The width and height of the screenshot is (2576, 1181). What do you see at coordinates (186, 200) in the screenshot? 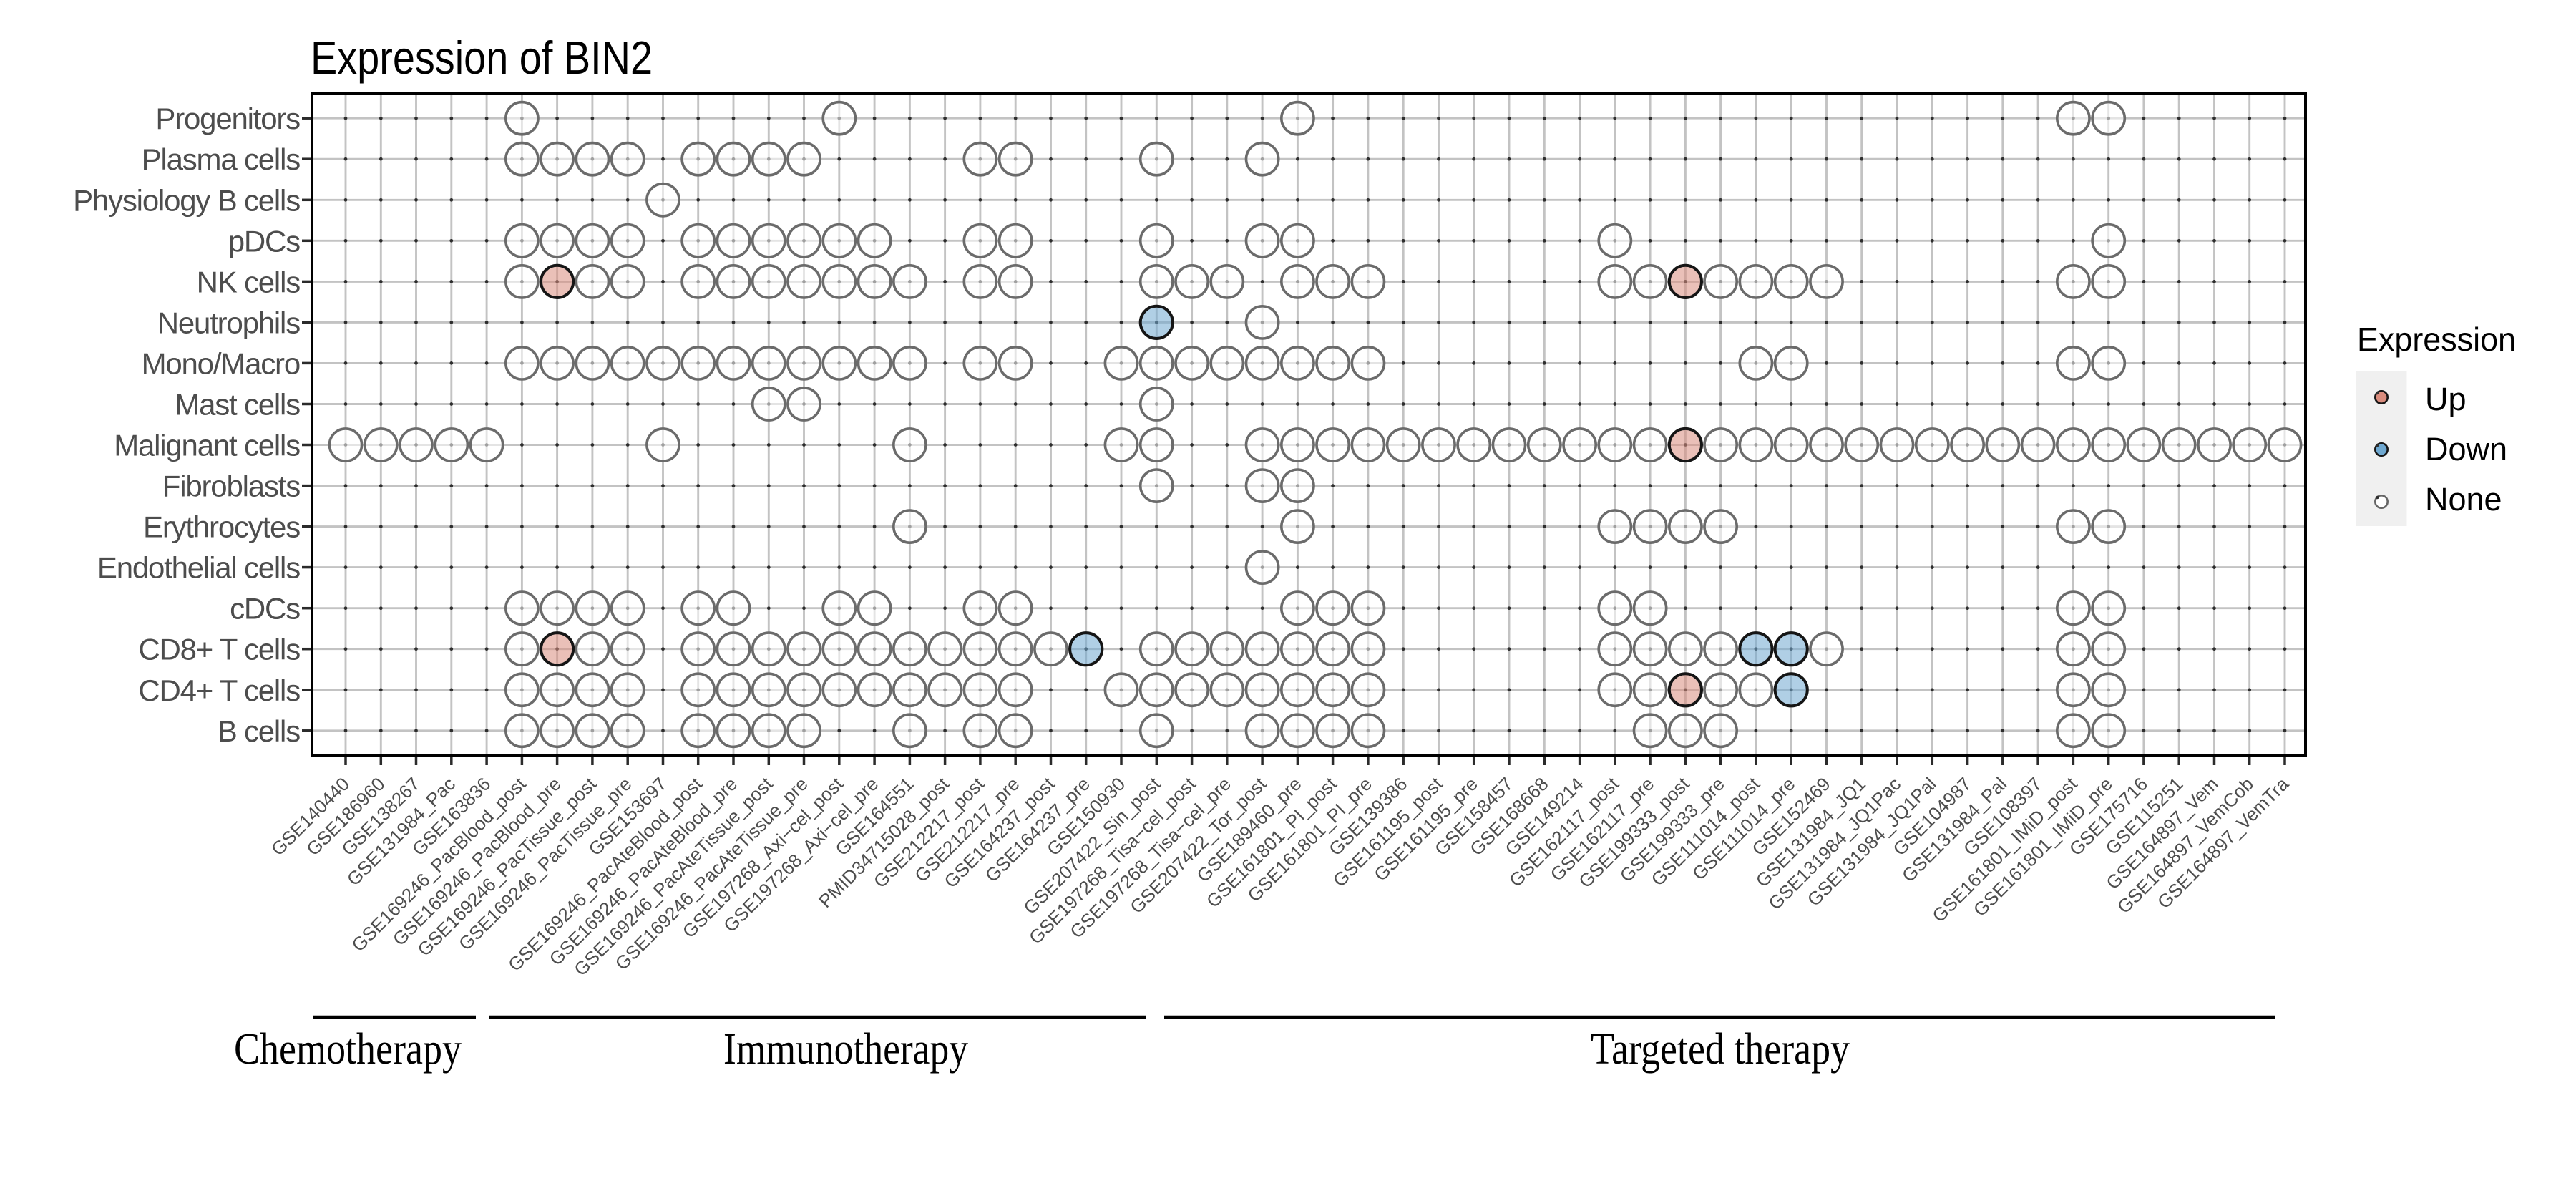
I see `svg-text: Physiology B cells` at bounding box center [186, 200].